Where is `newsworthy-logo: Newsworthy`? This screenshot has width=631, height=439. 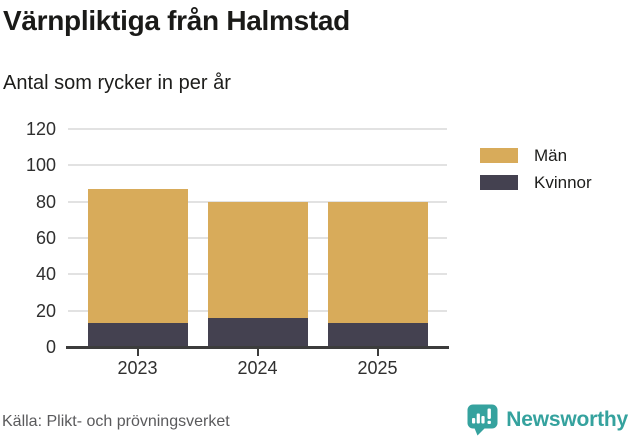
newsworthy-logo: Newsworthy is located at coordinates (547, 420).